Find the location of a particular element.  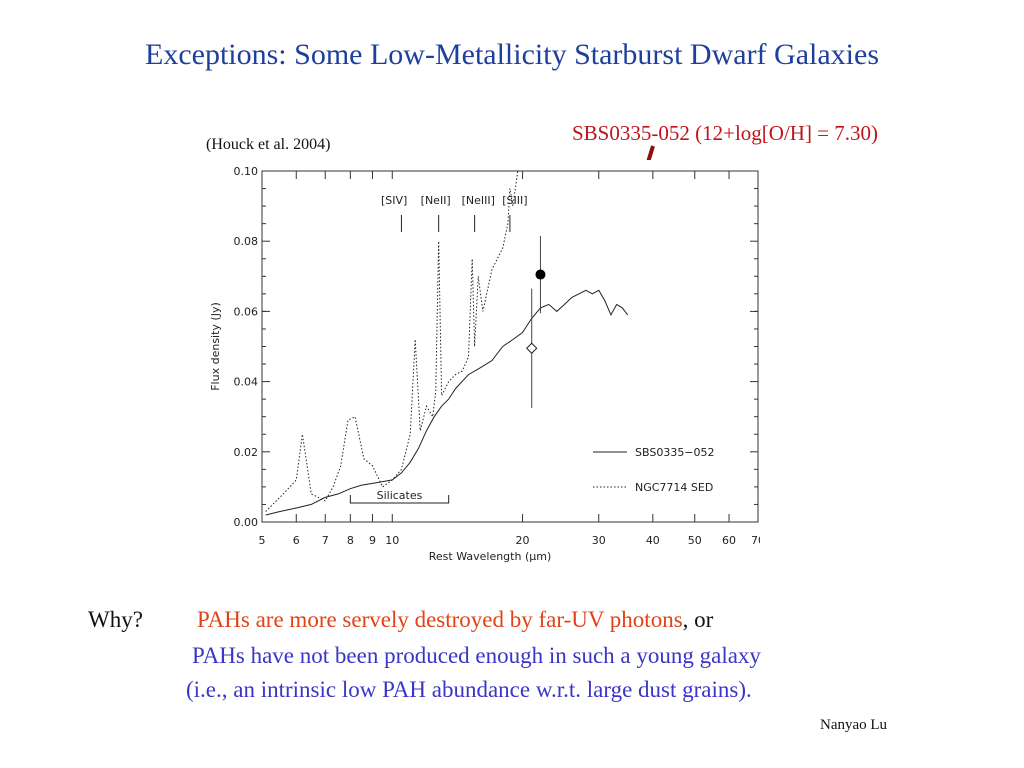

line-marker-label: [NeII] is located at coordinates (436, 200).